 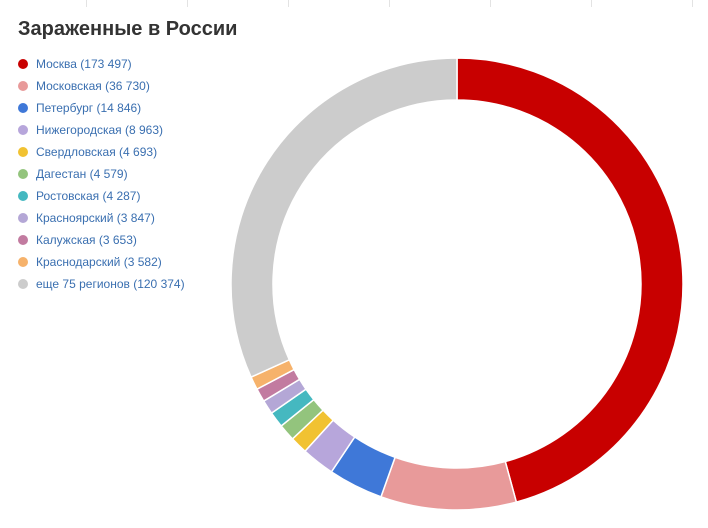 What do you see at coordinates (89, 108) in the screenshot?
I see `legend-label: Петербург (14 846)` at bounding box center [89, 108].